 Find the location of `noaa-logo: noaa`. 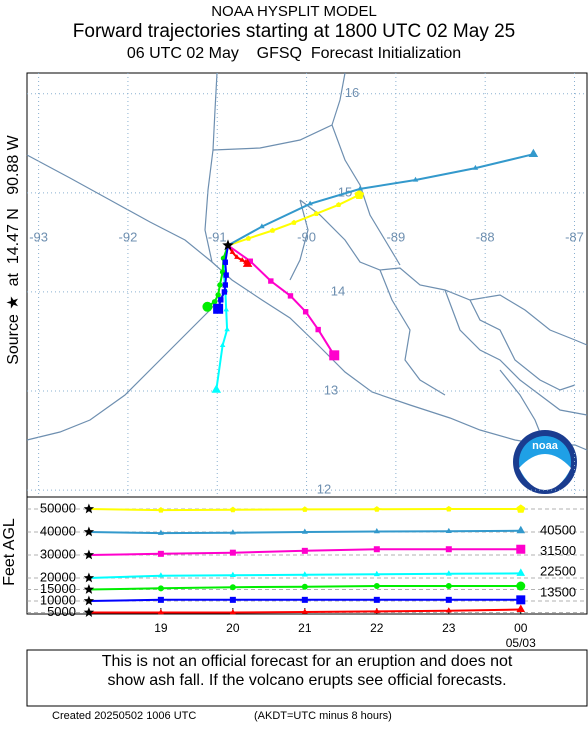

noaa-logo: noaa is located at coordinates (545, 462).